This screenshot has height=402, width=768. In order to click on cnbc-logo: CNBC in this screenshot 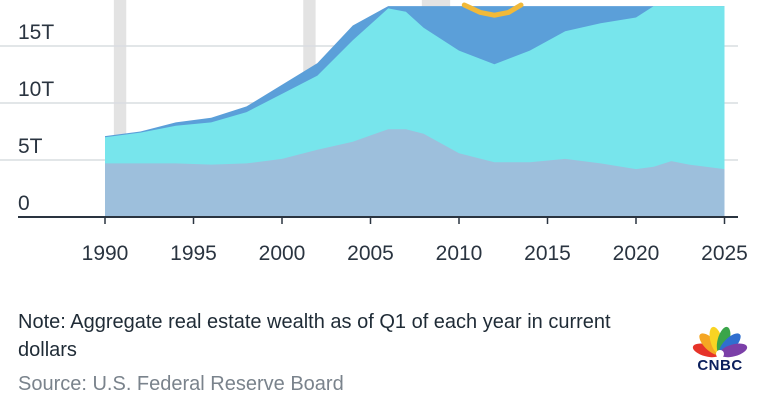, I will do `click(720, 350)`.